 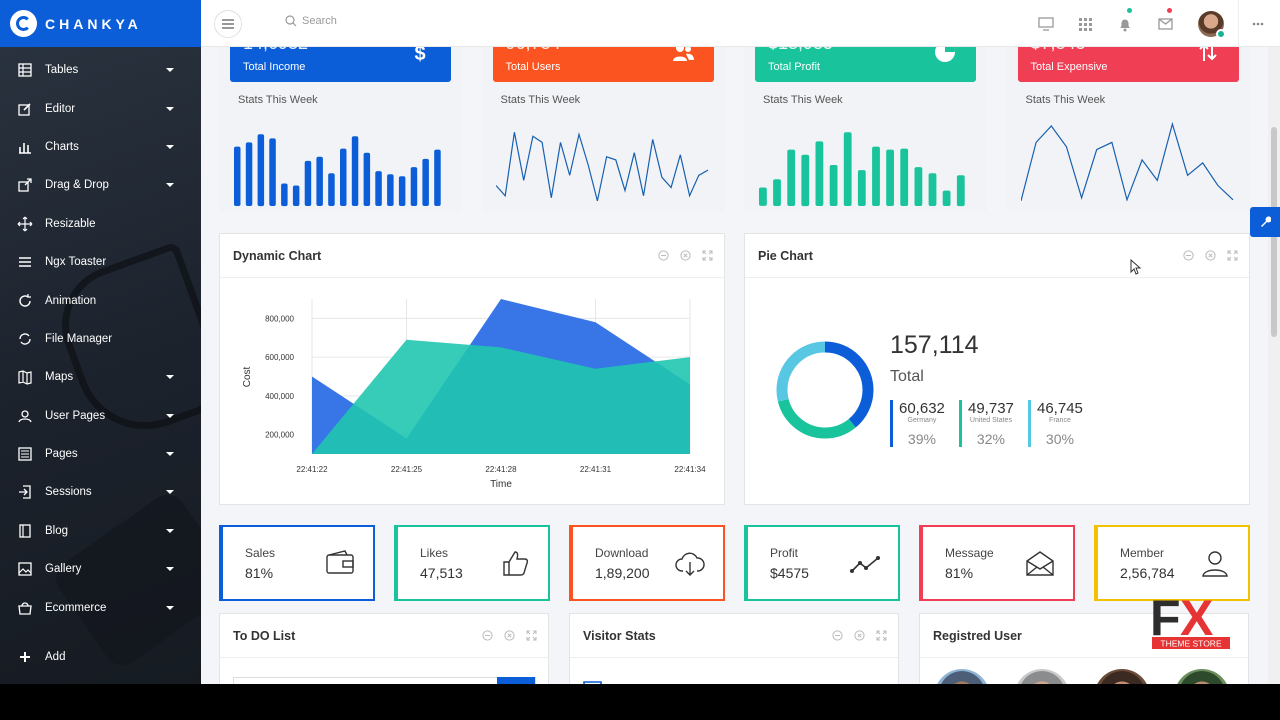 I want to click on kpi-card-message: Message 81%, so click(x=997, y=563).